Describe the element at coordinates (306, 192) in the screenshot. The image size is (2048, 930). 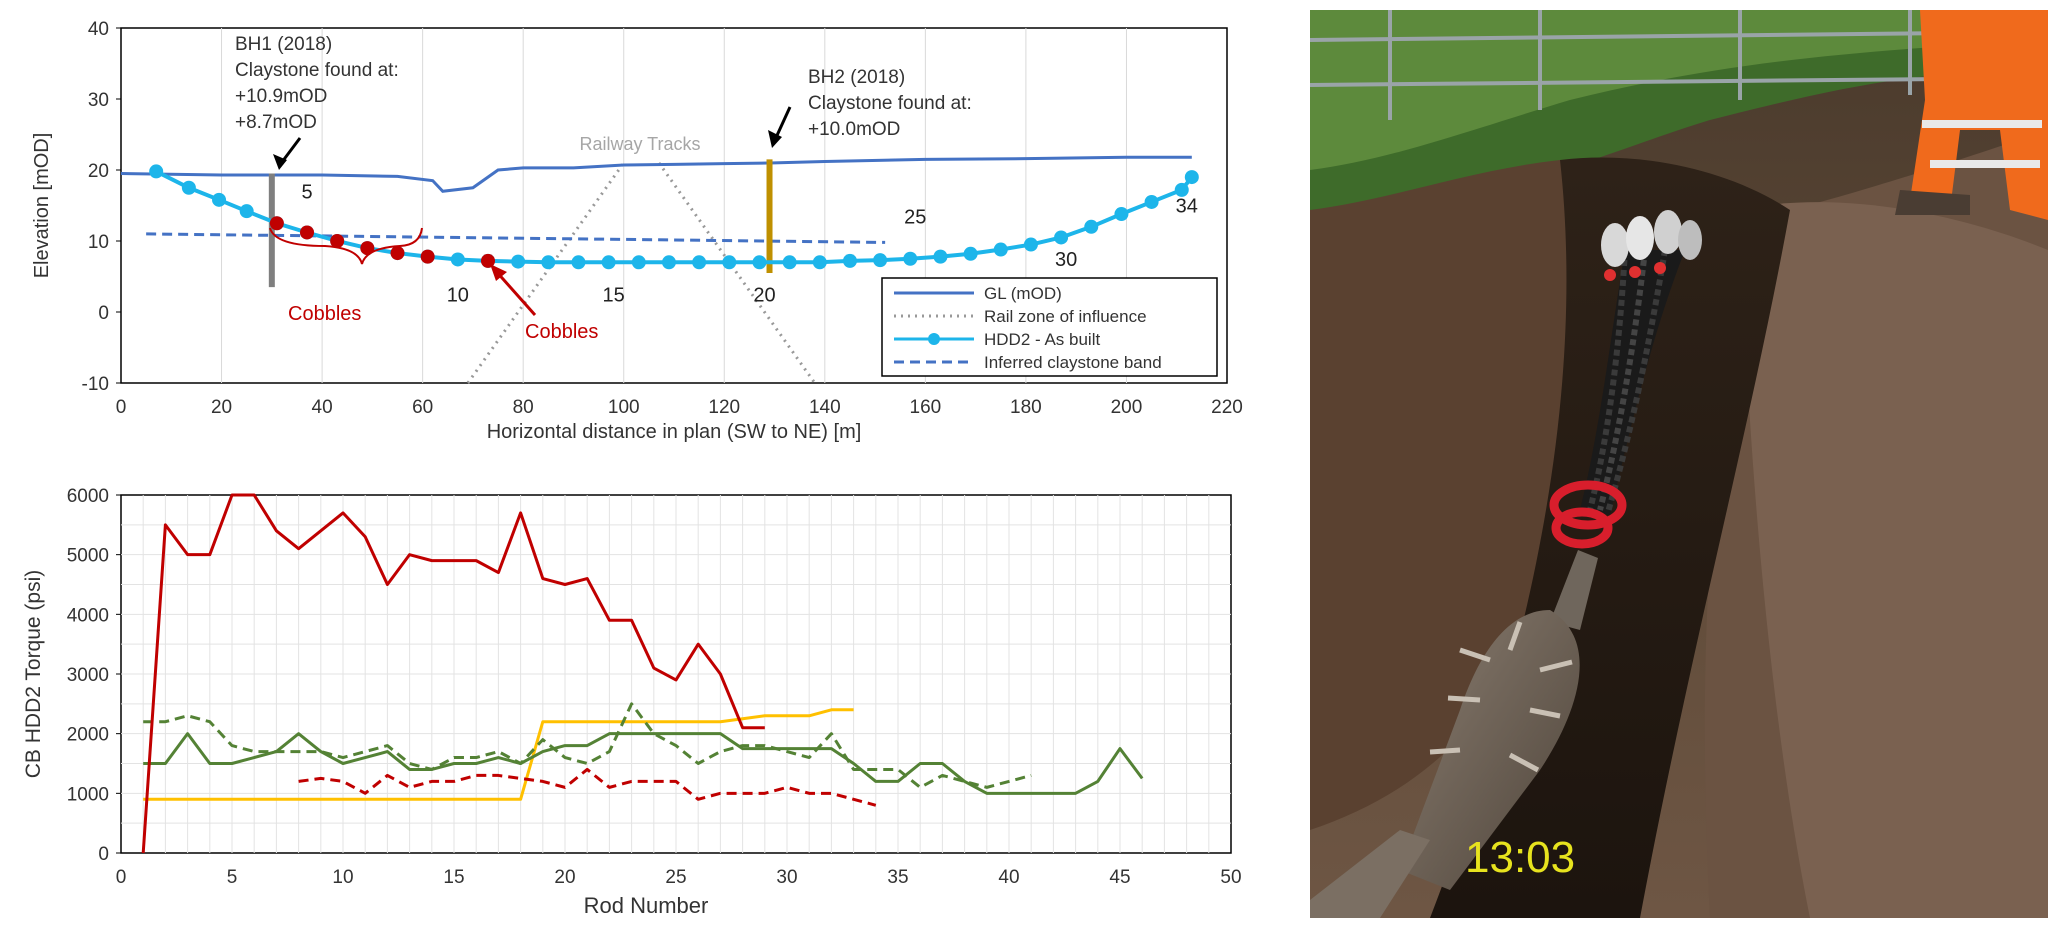
I see `rod-number-label: 5` at that location.